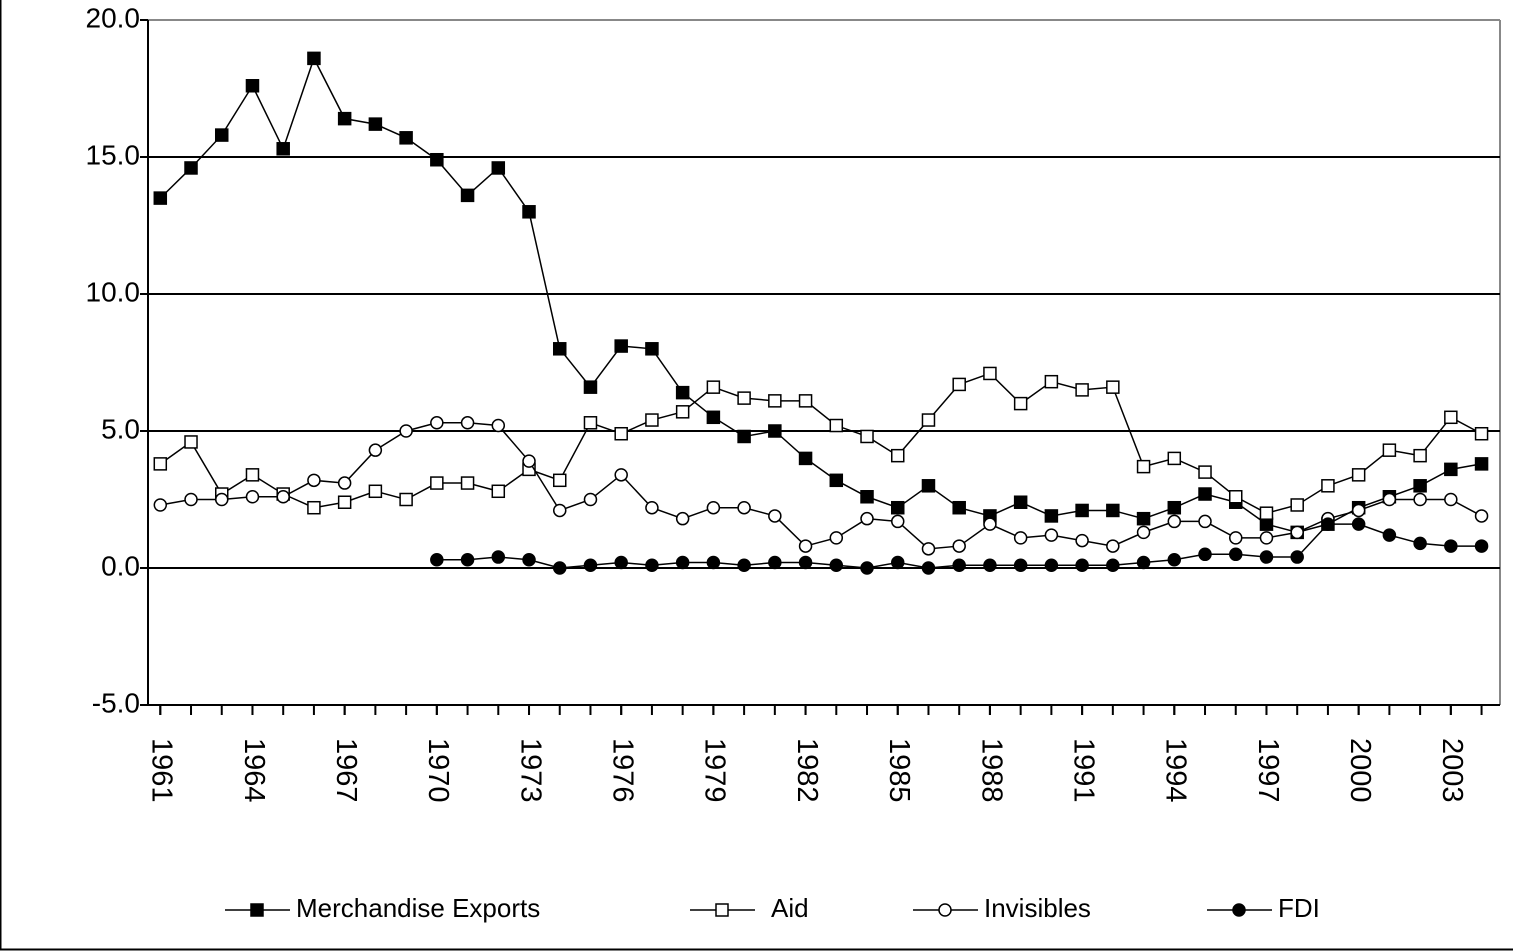 This screenshot has width=1513, height=952. Describe the element at coordinates (346, 770) in the screenshot. I see `x-tick-label: 1967` at that location.